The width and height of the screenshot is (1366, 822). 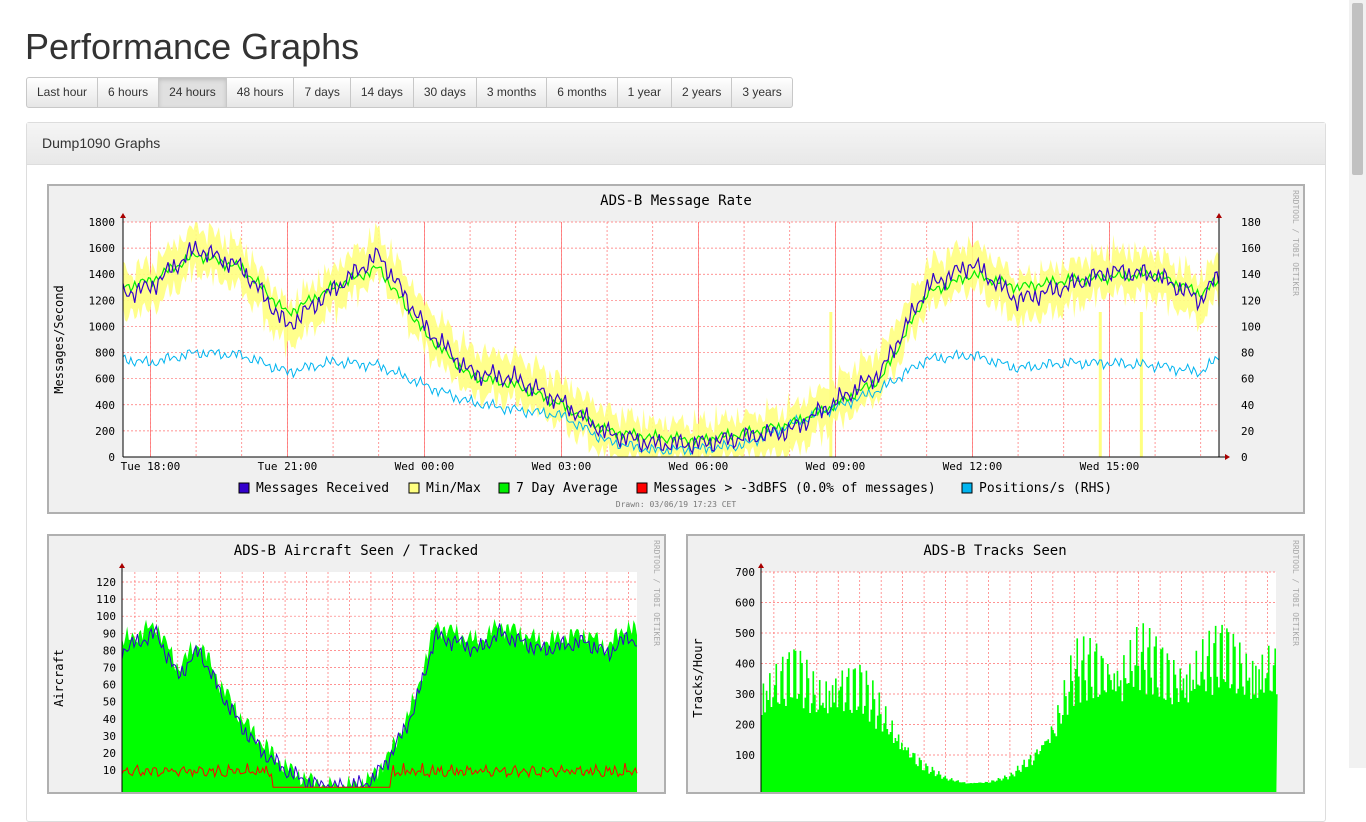 I want to click on y-axis-label: Tracks/Hour, so click(x=698, y=677).